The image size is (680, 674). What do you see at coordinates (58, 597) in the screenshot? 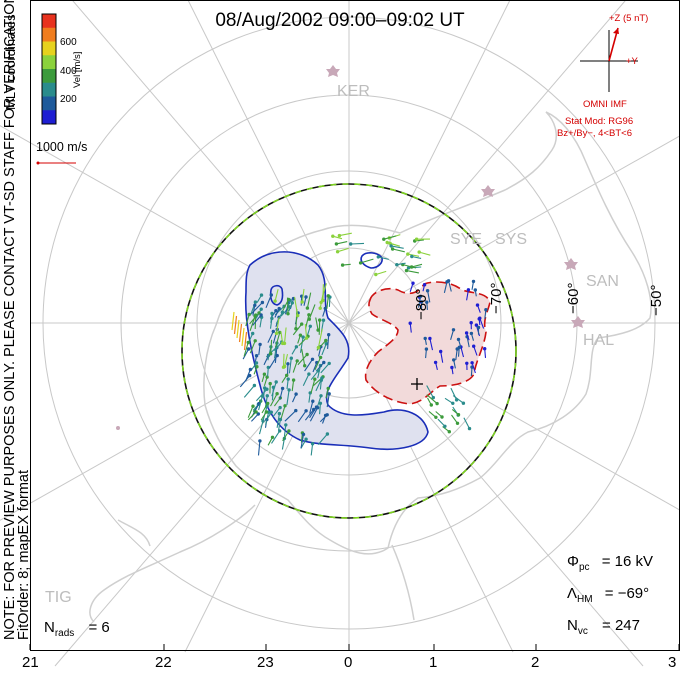
I see `site-label-tig: TIG` at bounding box center [58, 597].